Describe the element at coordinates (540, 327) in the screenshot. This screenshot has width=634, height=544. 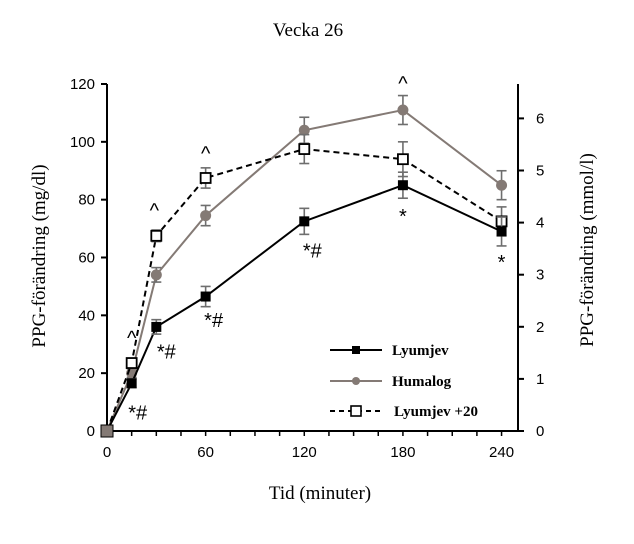
I see `y-tick-label-right: 2` at that location.